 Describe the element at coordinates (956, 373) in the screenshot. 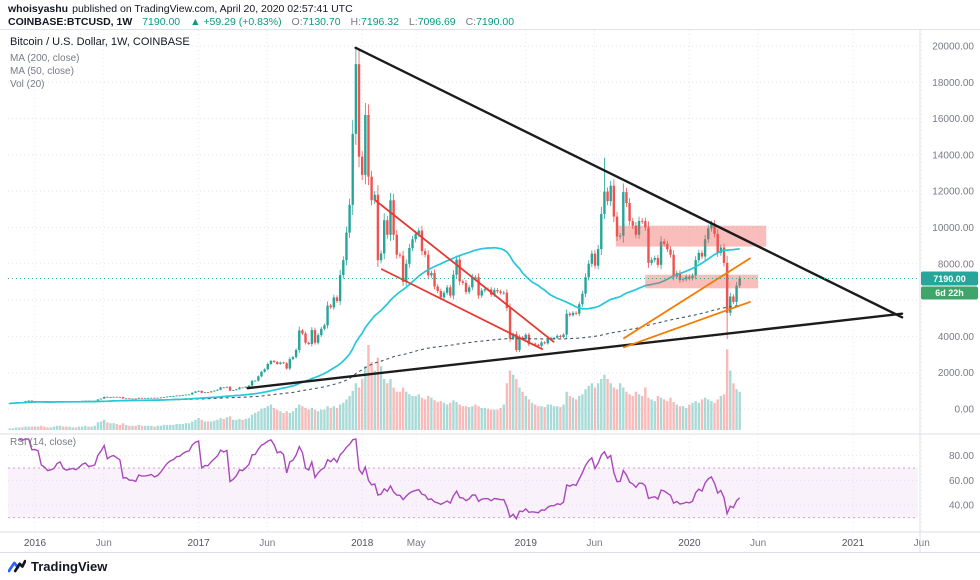

I see `svg-text: 2000.00` at that location.